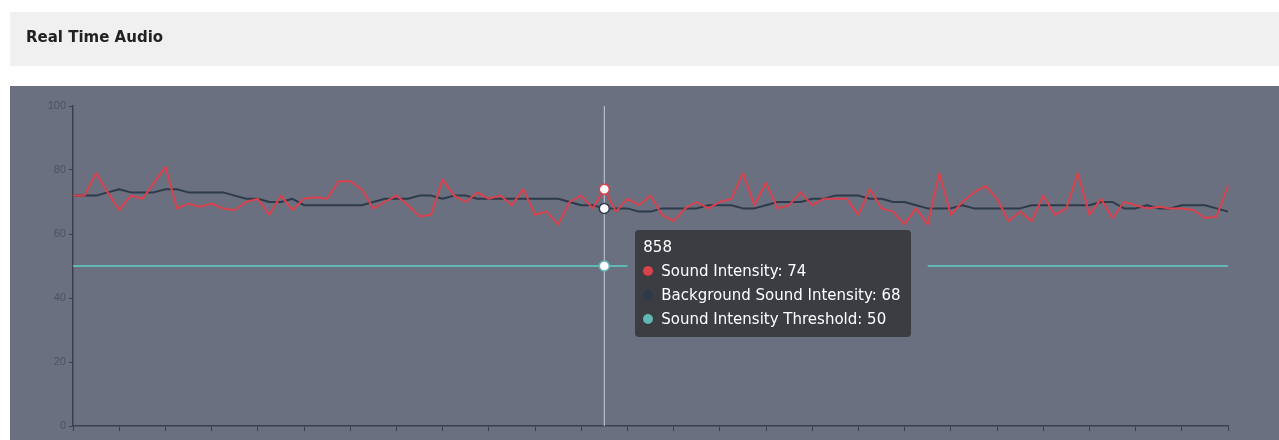  Describe the element at coordinates (774, 319) in the screenshot. I see `text: Sound Intensity Threshold: 50` at that location.